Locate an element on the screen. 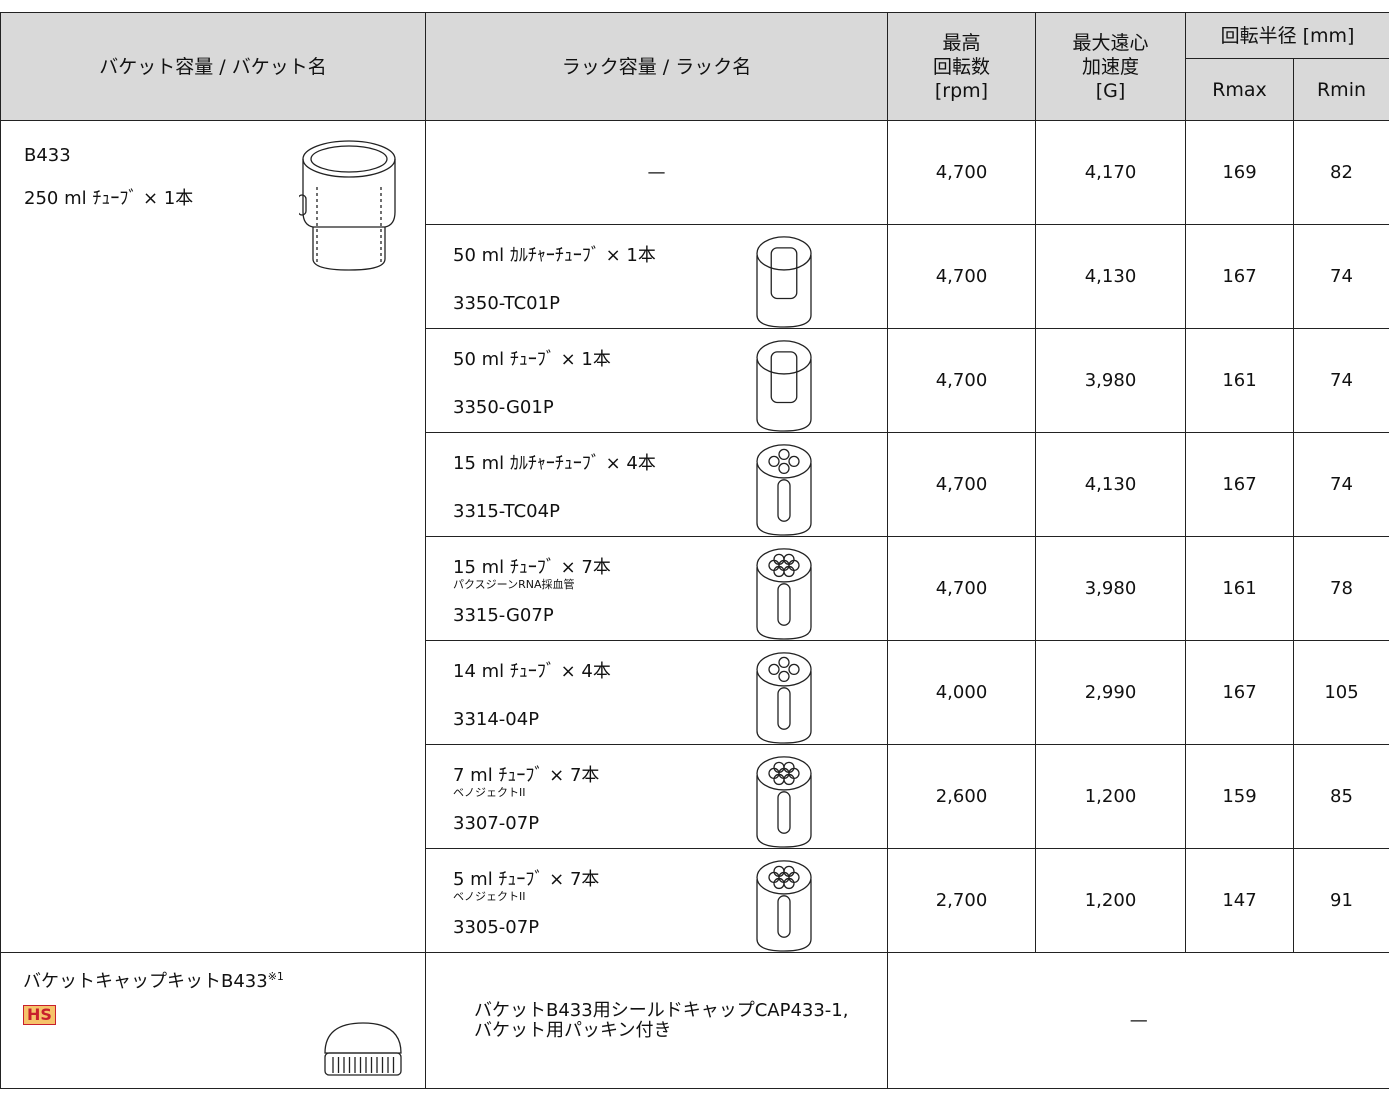  header-bucket: バケット容量 / バケット名 is located at coordinates (213, 66).